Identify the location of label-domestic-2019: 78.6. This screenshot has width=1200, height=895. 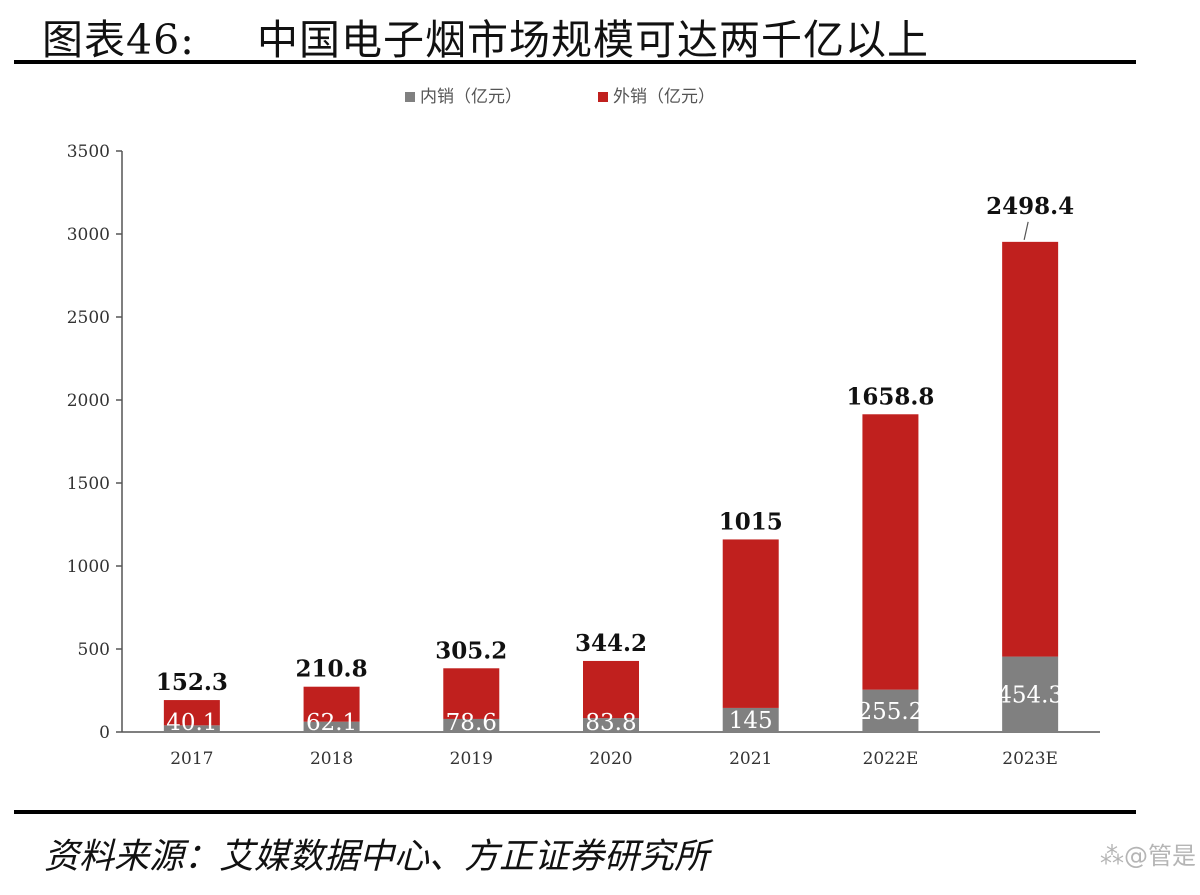
(471, 723).